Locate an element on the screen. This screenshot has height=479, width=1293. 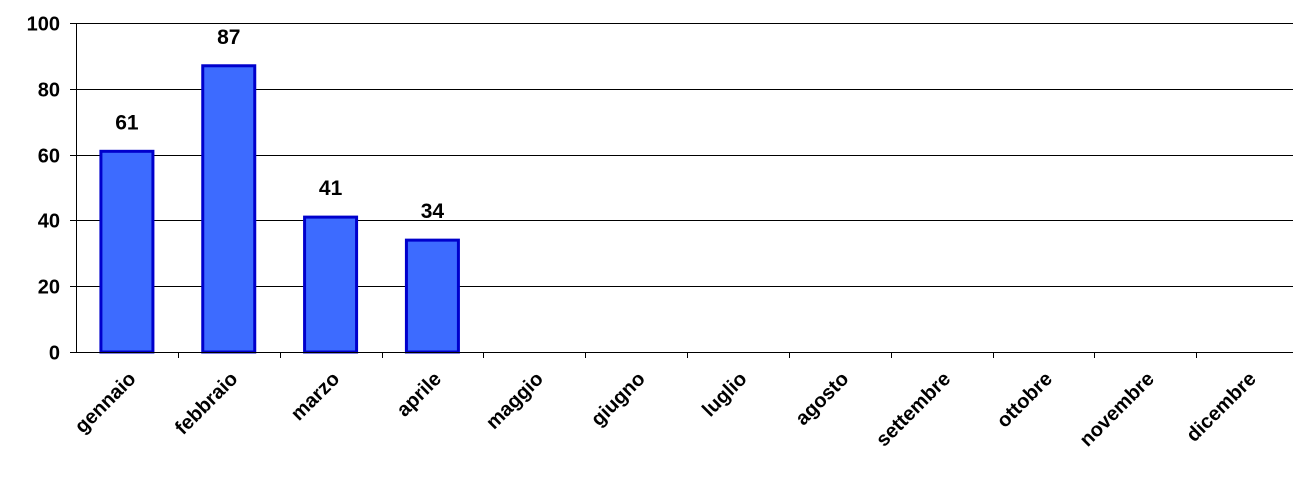
data-label-febbraio: 87 is located at coordinates (228, 37).